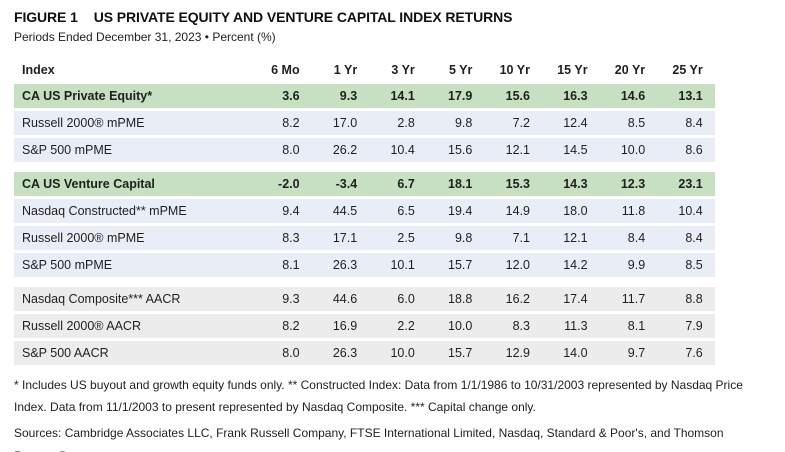 The image size is (785, 452). I want to click on cell: 12.3, so click(633, 184).